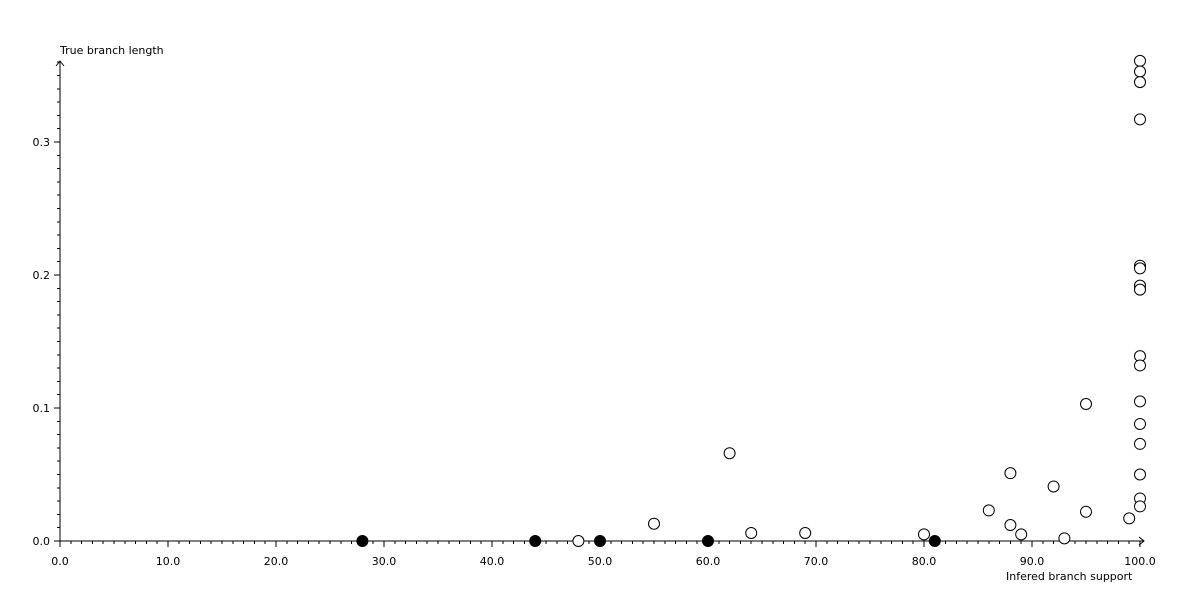 The width and height of the screenshot is (1200, 600). What do you see at coordinates (492, 561) in the screenshot?
I see `x-tick-label: 40.0` at bounding box center [492, 561].